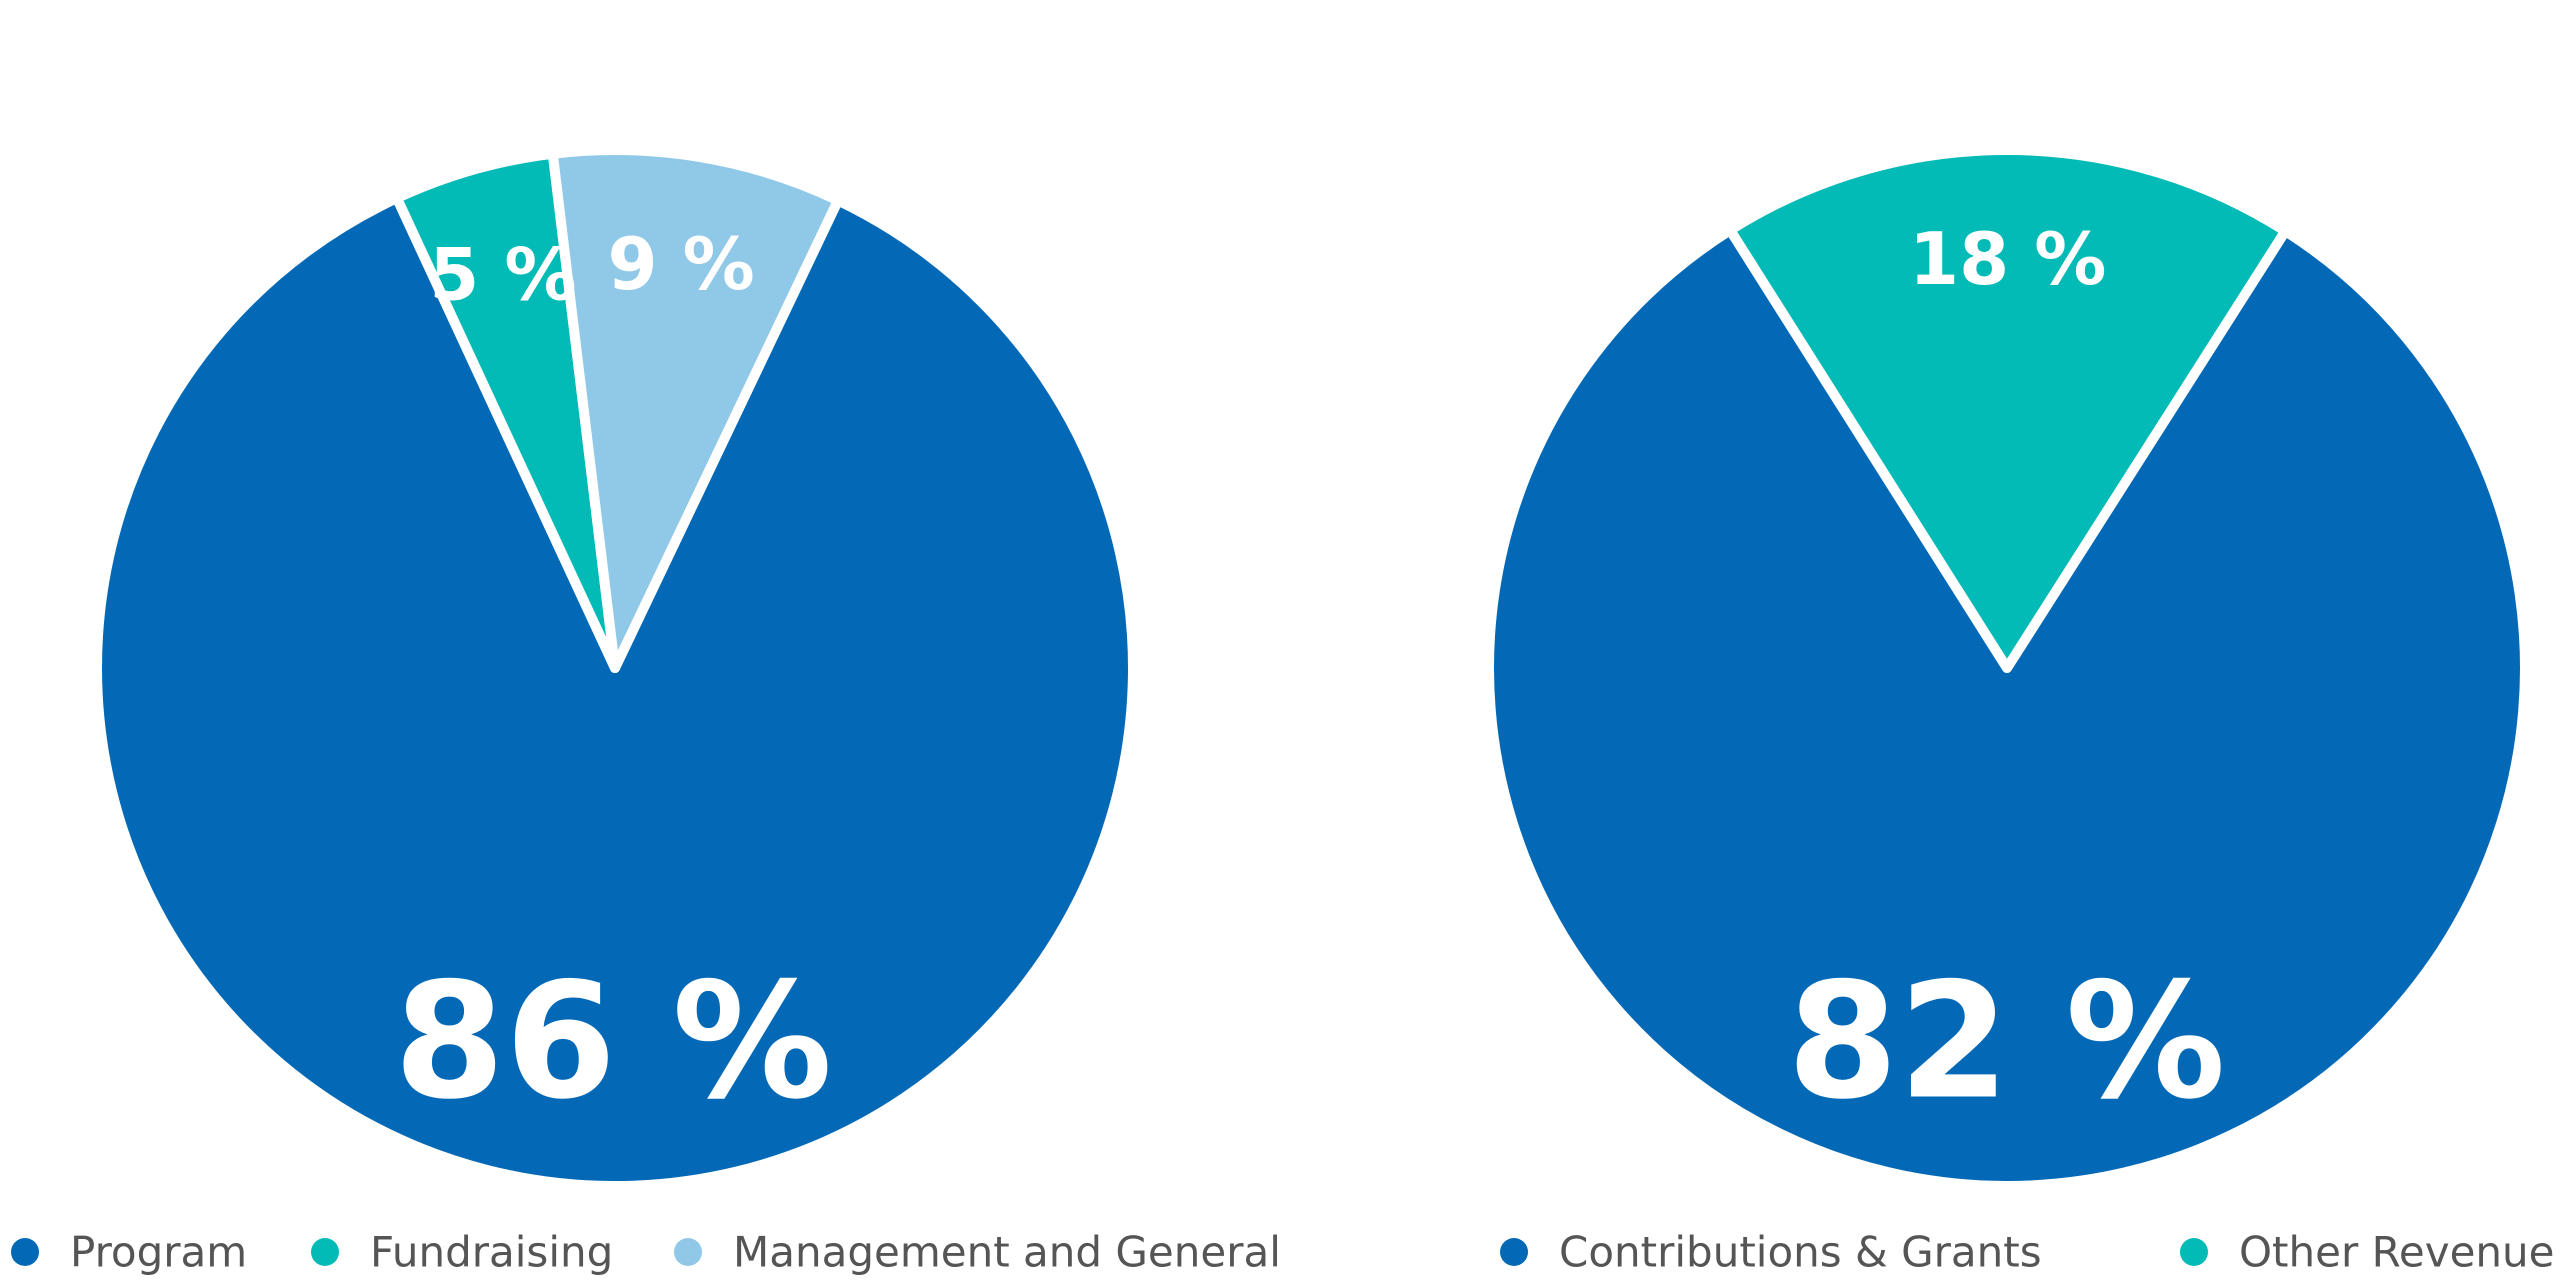 Image resolution: width=2560 pixels, height=1280 pixels. Describe the element at coordinates (1800, 1252) in the screenshot. I see `legend-label-contributions-grants: Contributions & Grants` at that location.